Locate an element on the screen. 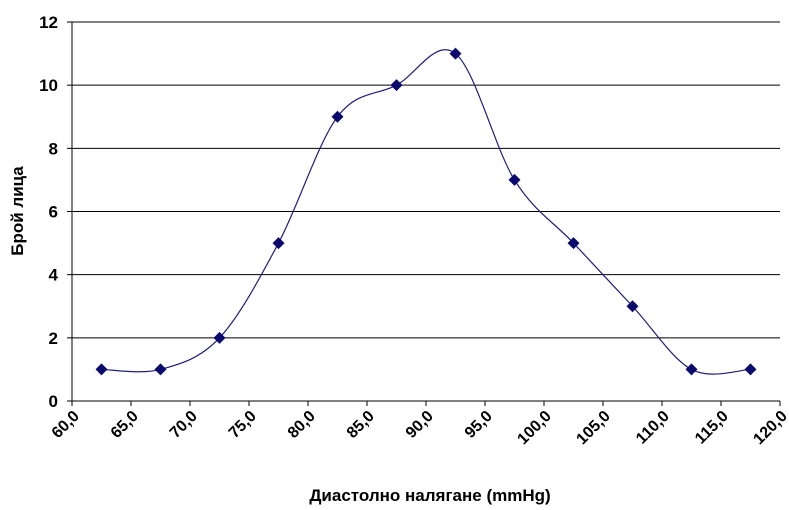 The image size is (789, 510). y-tick-label: 12 is located at coordinates (48, 22).